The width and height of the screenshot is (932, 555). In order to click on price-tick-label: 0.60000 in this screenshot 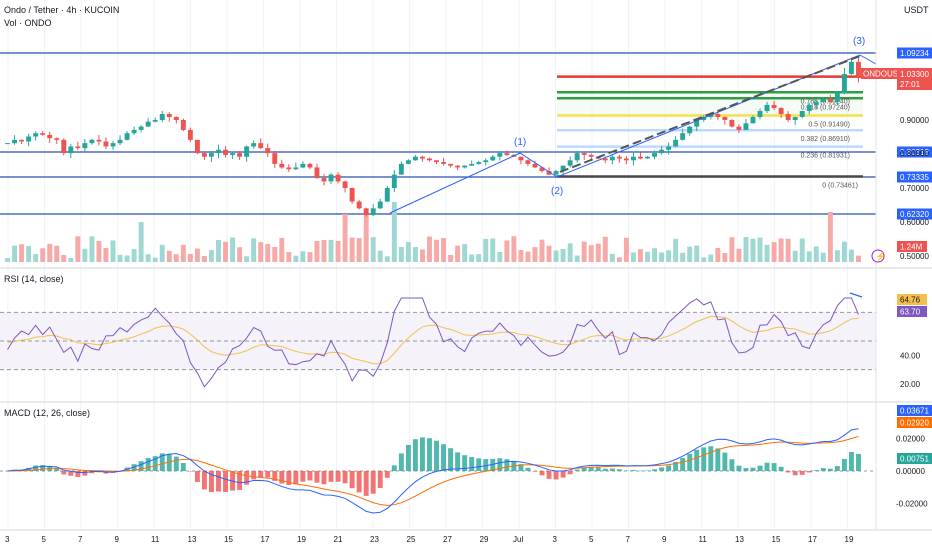, I will do `click(914, 222)`.